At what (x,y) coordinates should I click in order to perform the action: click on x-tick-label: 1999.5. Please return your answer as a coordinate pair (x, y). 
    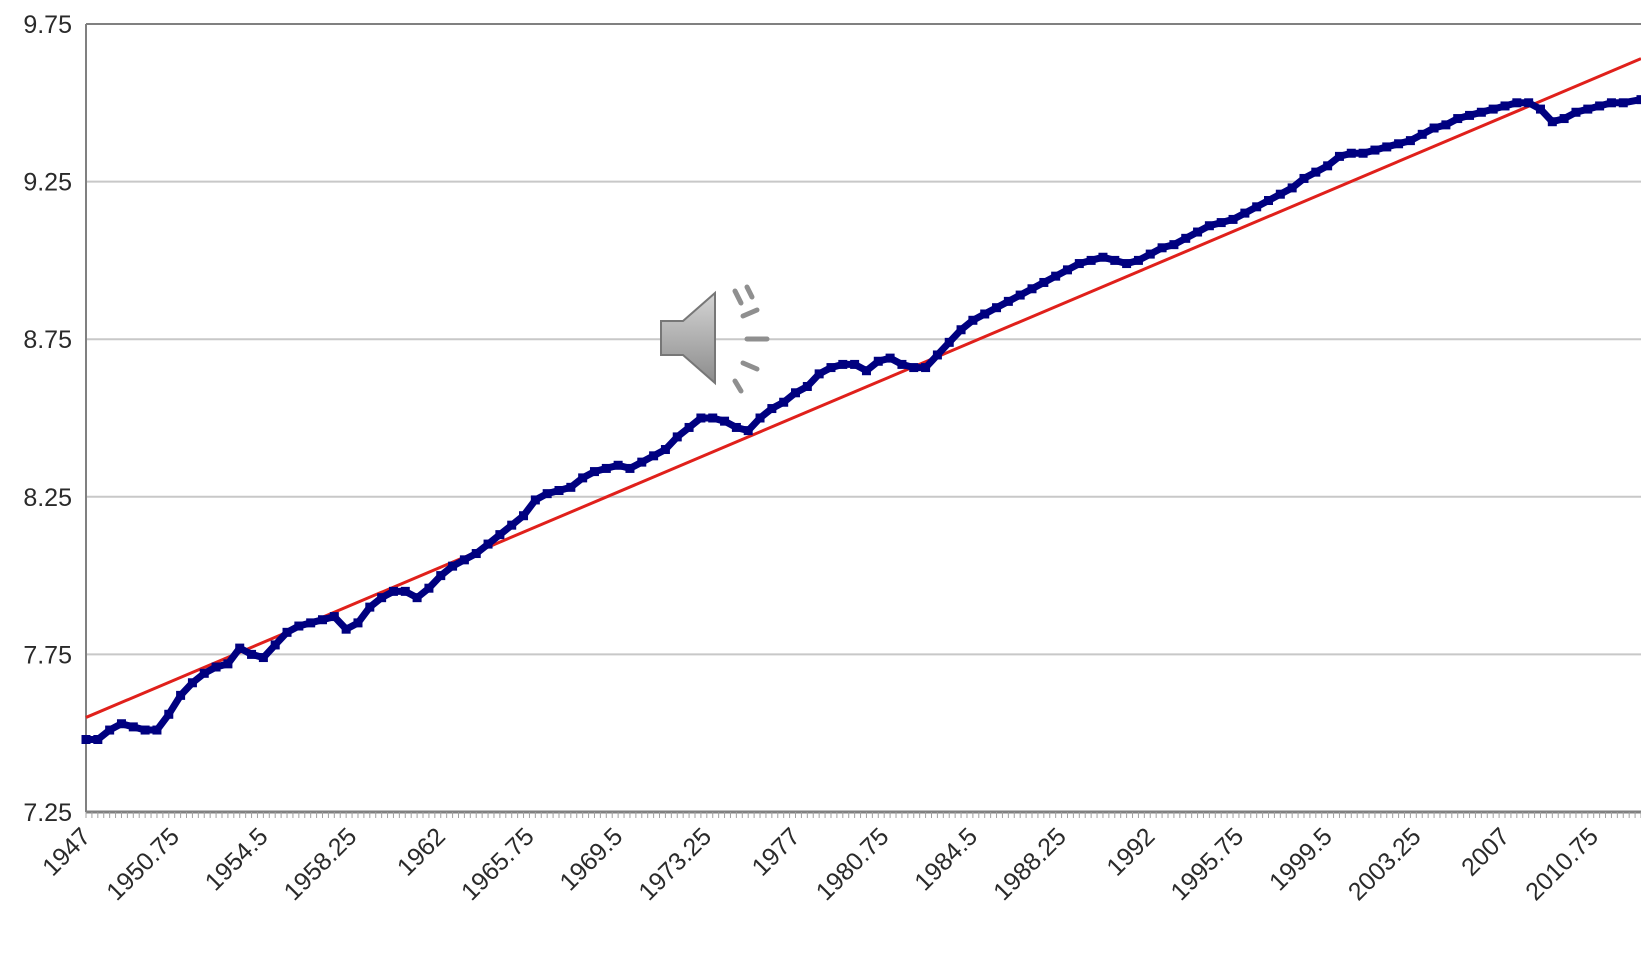
    Looking at the image, I should click on (1301, 859).